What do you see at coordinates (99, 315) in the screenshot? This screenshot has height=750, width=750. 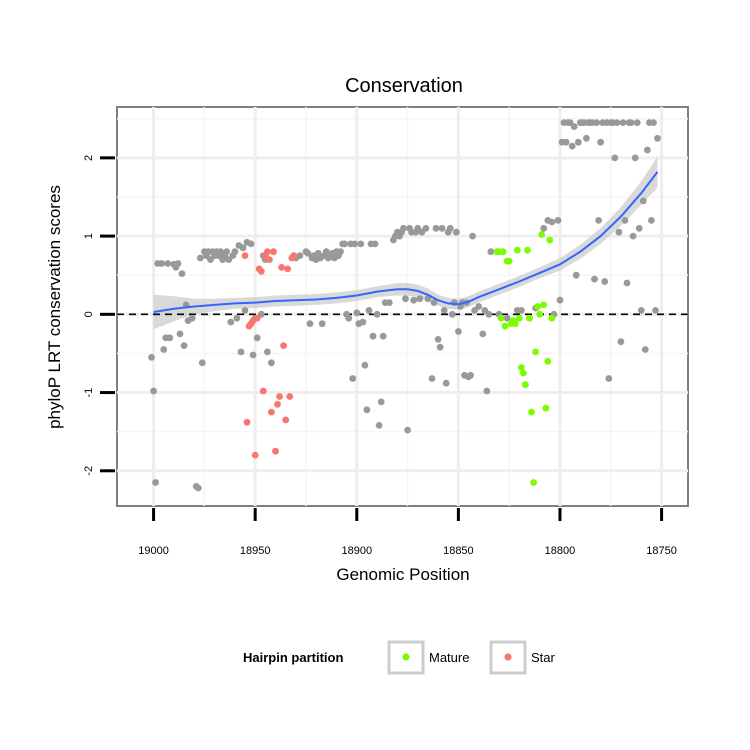 I see `y-axis: -2 -1 0 1 2` at bounding box center [99, 315].